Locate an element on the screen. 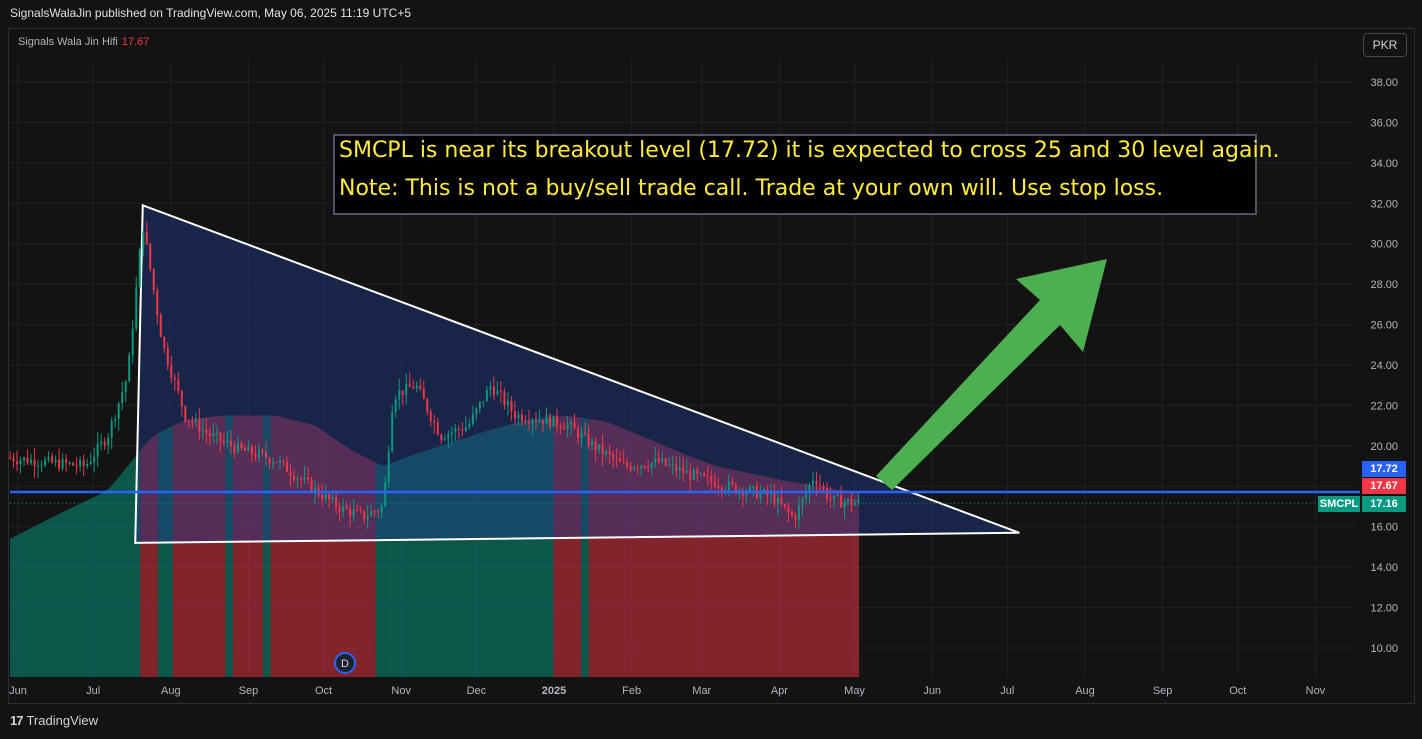 This screenshot has height=739, width=1422. y-tick-label: 20.00 is located at coordinates (1384, 447).